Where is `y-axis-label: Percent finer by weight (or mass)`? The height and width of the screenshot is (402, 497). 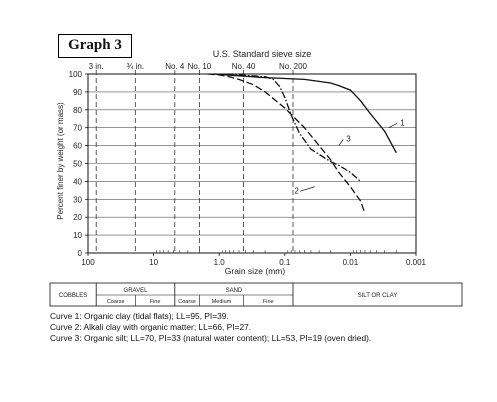 y-axis-label: Percent finer by weight (or mass) is located at coordinates (60, 161).